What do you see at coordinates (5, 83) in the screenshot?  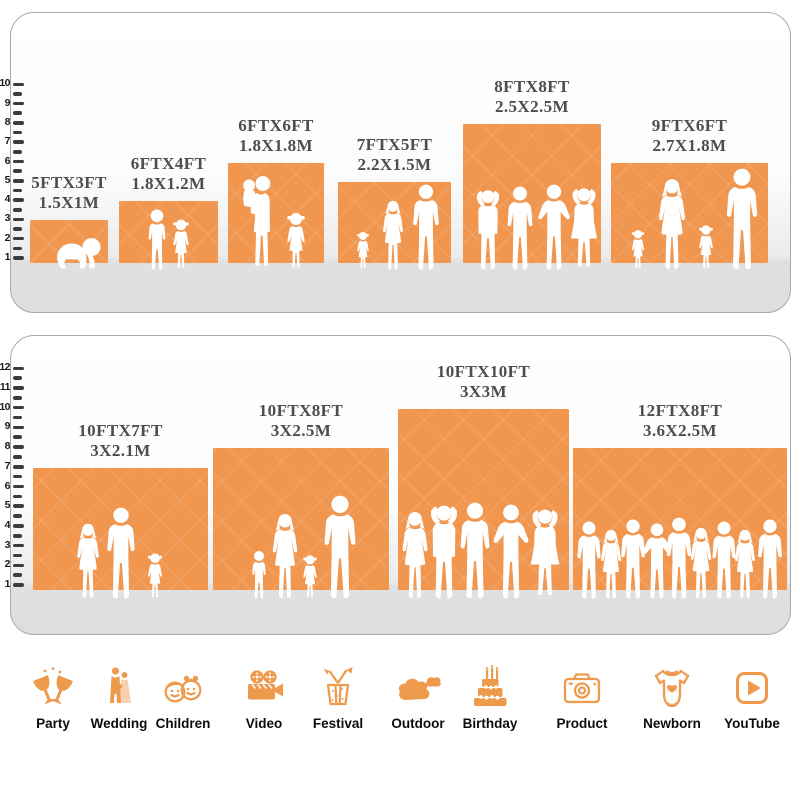 I see `ruler-number: 10` at bounding box center [5, 83].